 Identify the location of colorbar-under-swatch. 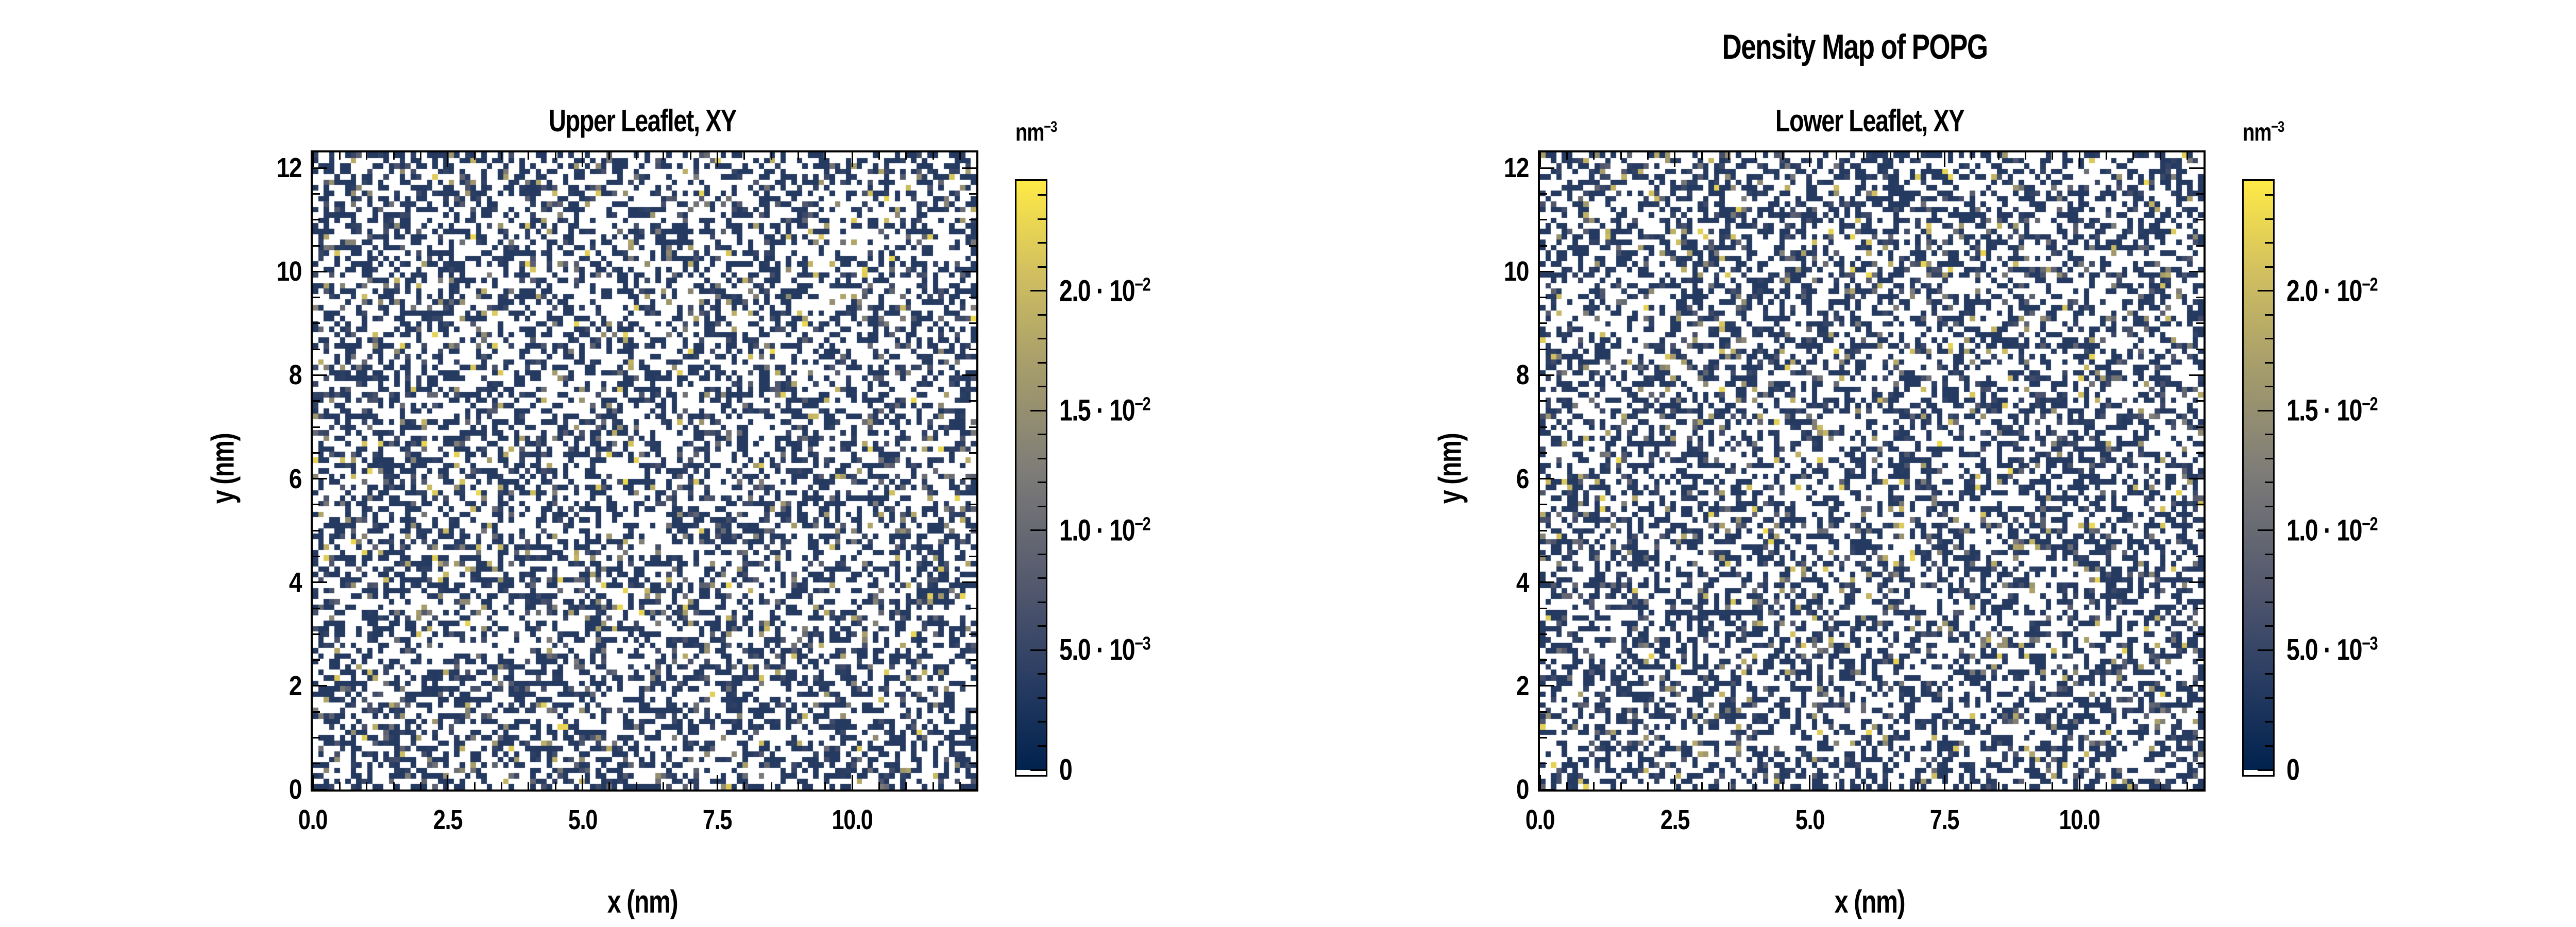
(1031, 772).